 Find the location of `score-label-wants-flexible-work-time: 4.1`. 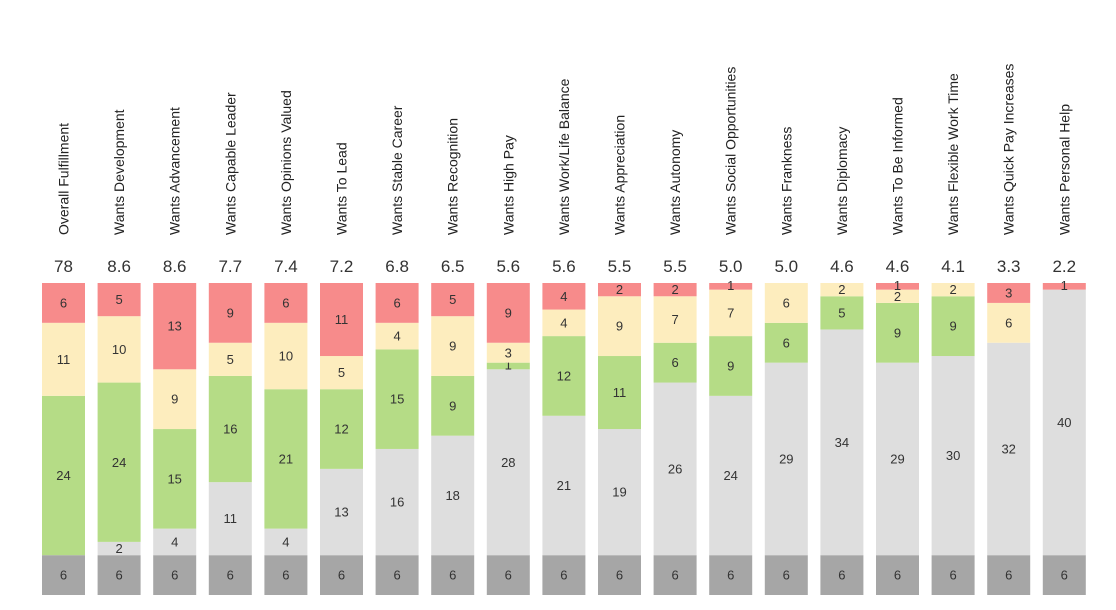

score-label-wants-flexible-work-time: 4.1 is located at coordinates (953, 266).